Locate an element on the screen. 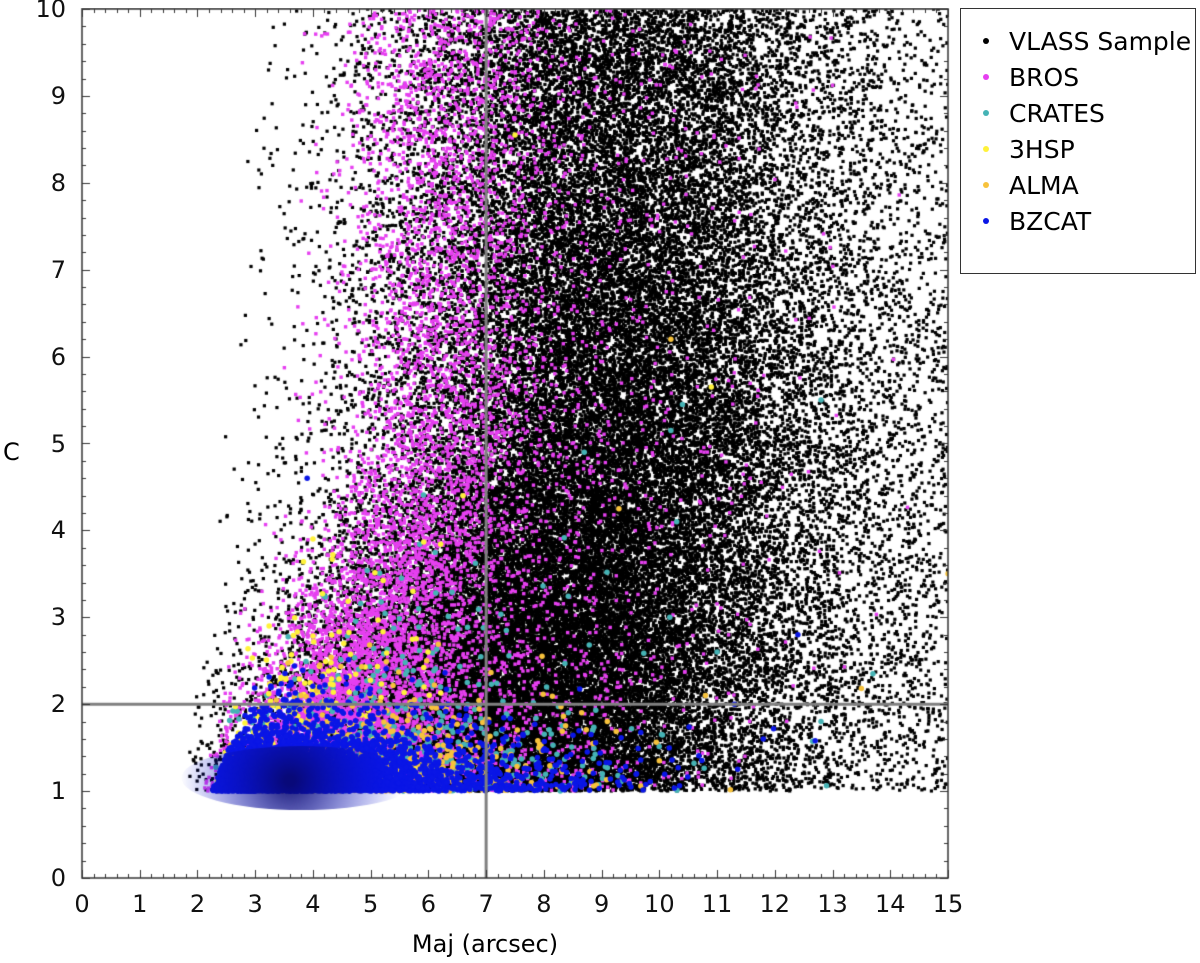 The height and width of the screenshot is (963, 1200). x-tick-label: 8 is located at coordinates (544, 904).